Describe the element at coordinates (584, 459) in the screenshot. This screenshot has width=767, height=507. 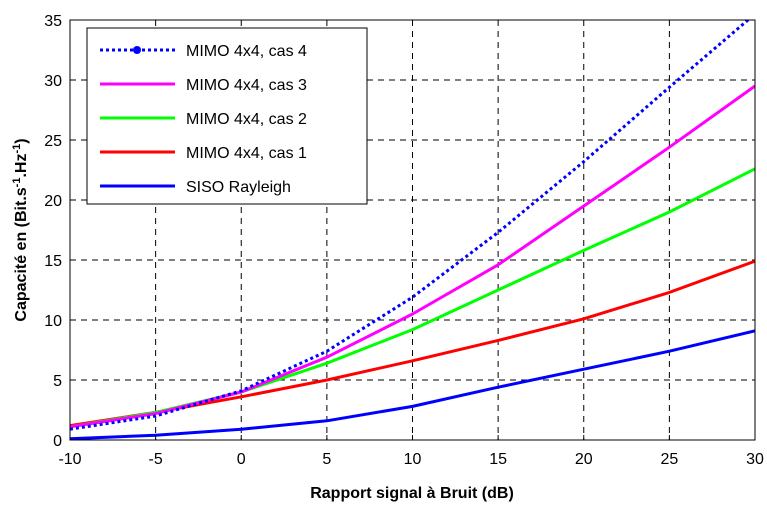
I see `x-tick-label: 20` at that location.